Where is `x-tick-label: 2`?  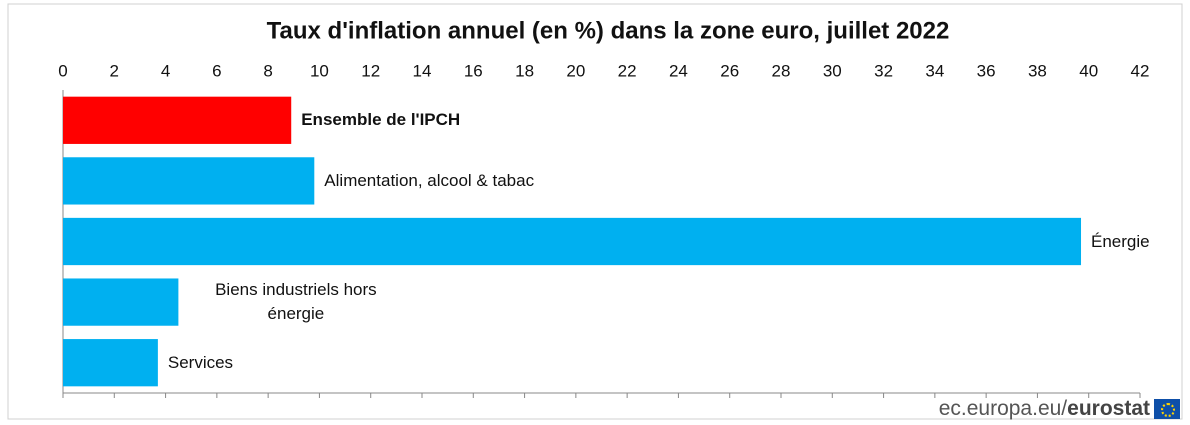
x-tick-label: 2 is located at coordinates (114, 70).